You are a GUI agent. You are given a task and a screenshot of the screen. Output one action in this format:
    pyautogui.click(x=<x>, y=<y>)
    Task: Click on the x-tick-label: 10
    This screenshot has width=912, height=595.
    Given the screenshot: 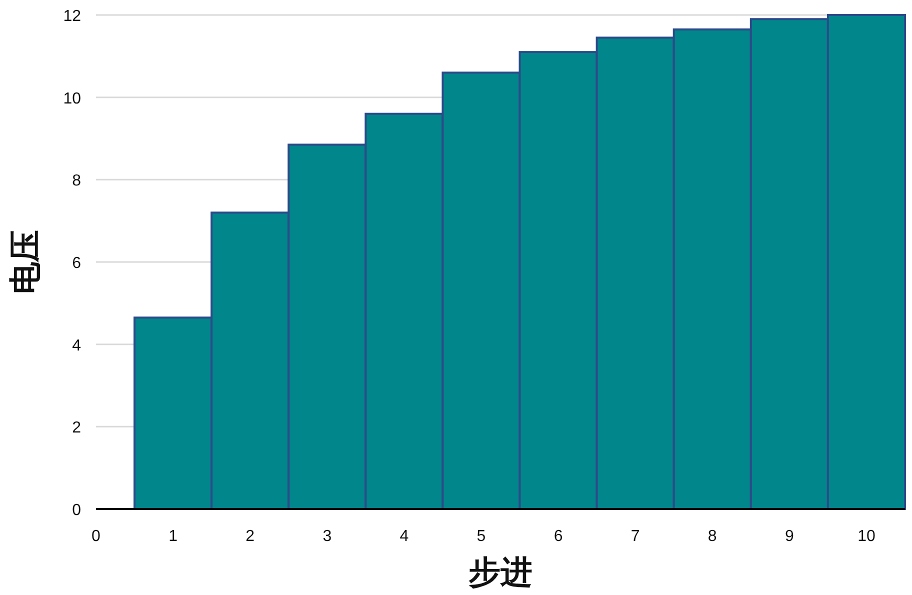 What is the action you would take?
    pyautogui.click(x=867, y=536)
    